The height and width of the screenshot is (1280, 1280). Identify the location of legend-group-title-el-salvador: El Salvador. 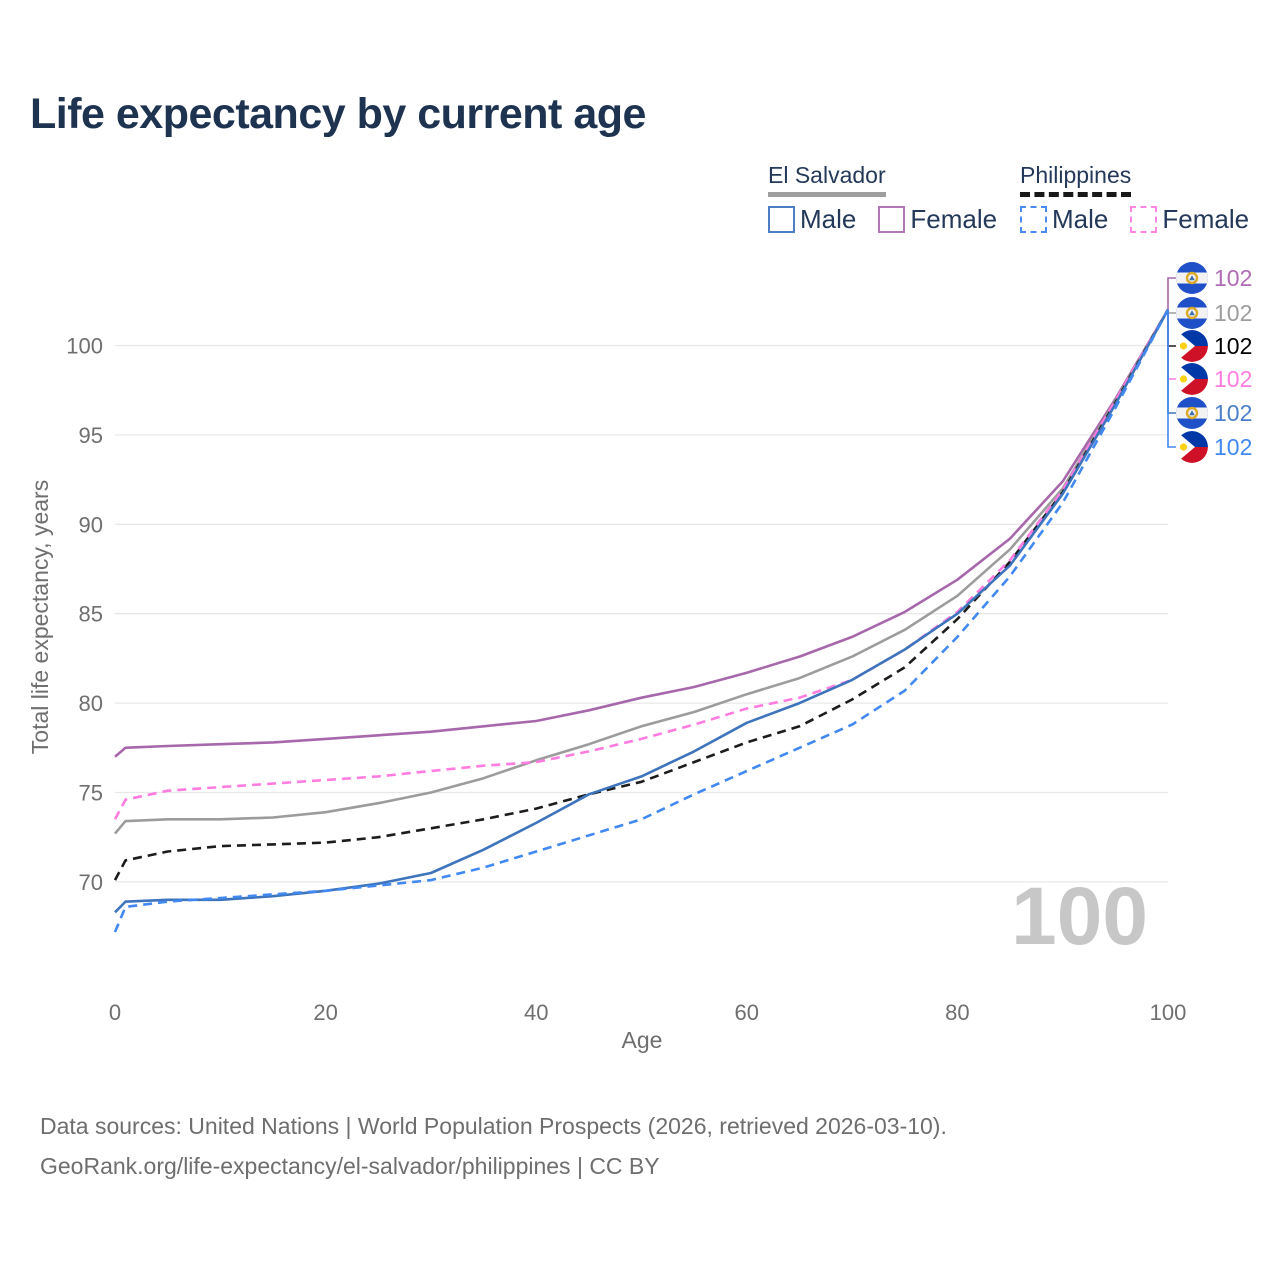
(827, 179).